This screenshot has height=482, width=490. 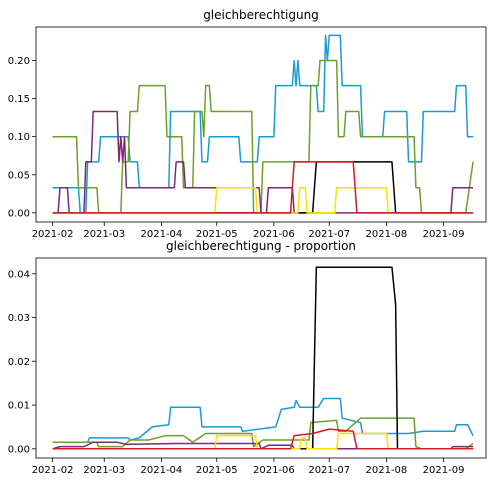 I want to click on chart-title: gleichberechtigung - proportion, so click(x=261, y=246).